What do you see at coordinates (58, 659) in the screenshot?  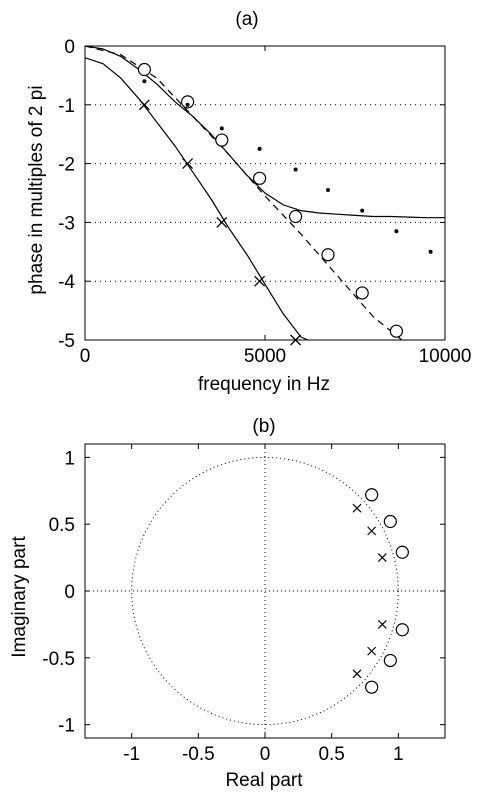 I see `plot-b-ytick-label: -0.5` at bounding box center [58, 659].